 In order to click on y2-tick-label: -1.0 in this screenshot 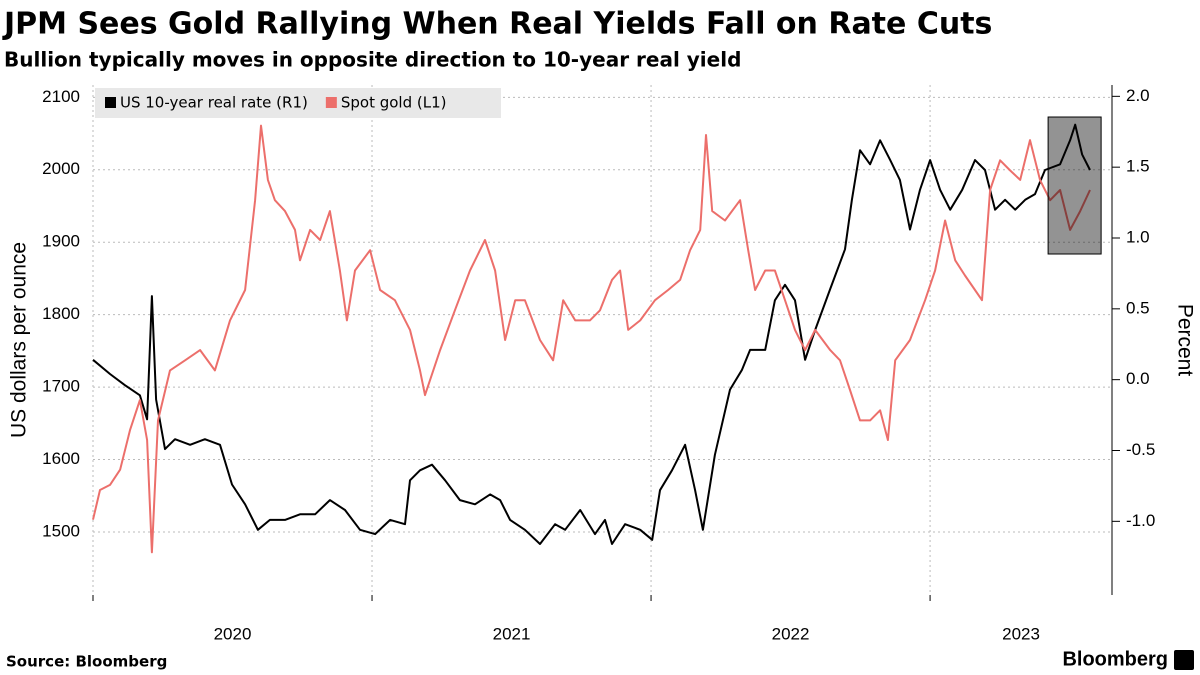, I will do `click(1140, 520)`.